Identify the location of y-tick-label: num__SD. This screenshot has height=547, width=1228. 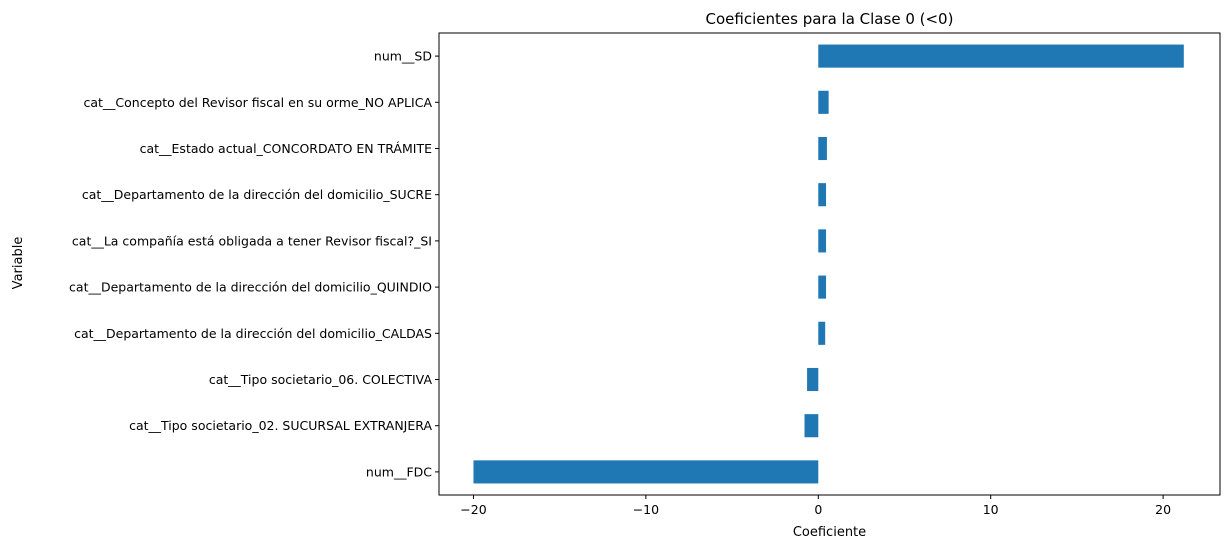
(403, 56).